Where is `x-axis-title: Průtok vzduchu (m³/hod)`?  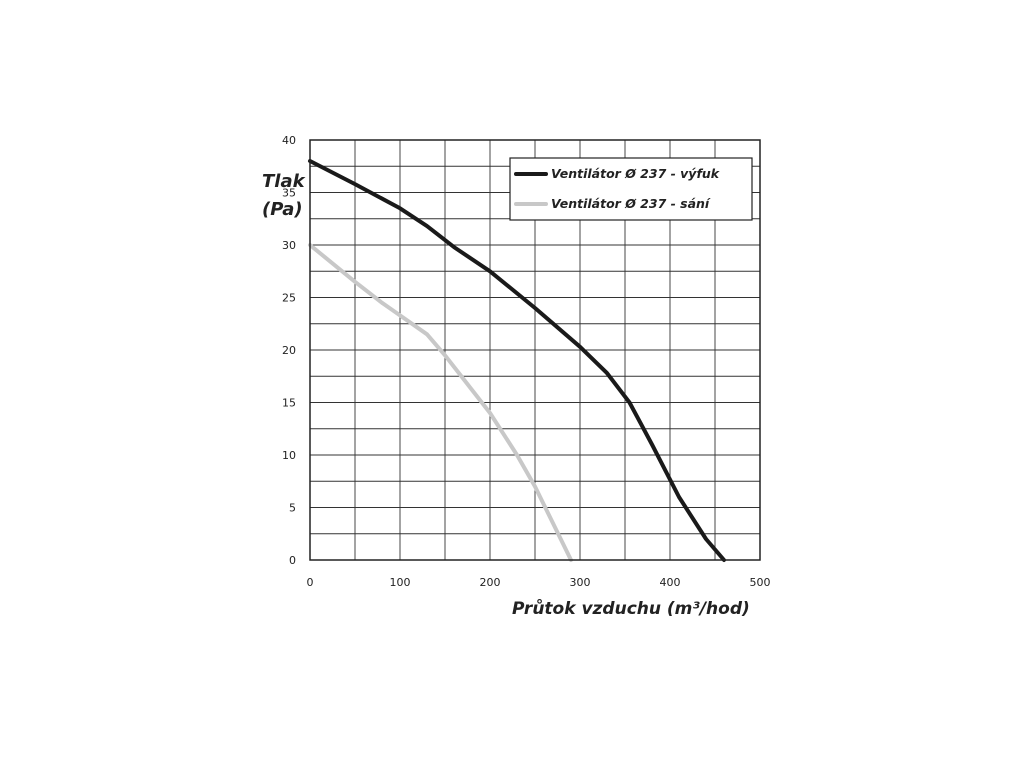
x-axis-title: Průtok vzduchu (m³/hod) is located at coordinates (631, 608).